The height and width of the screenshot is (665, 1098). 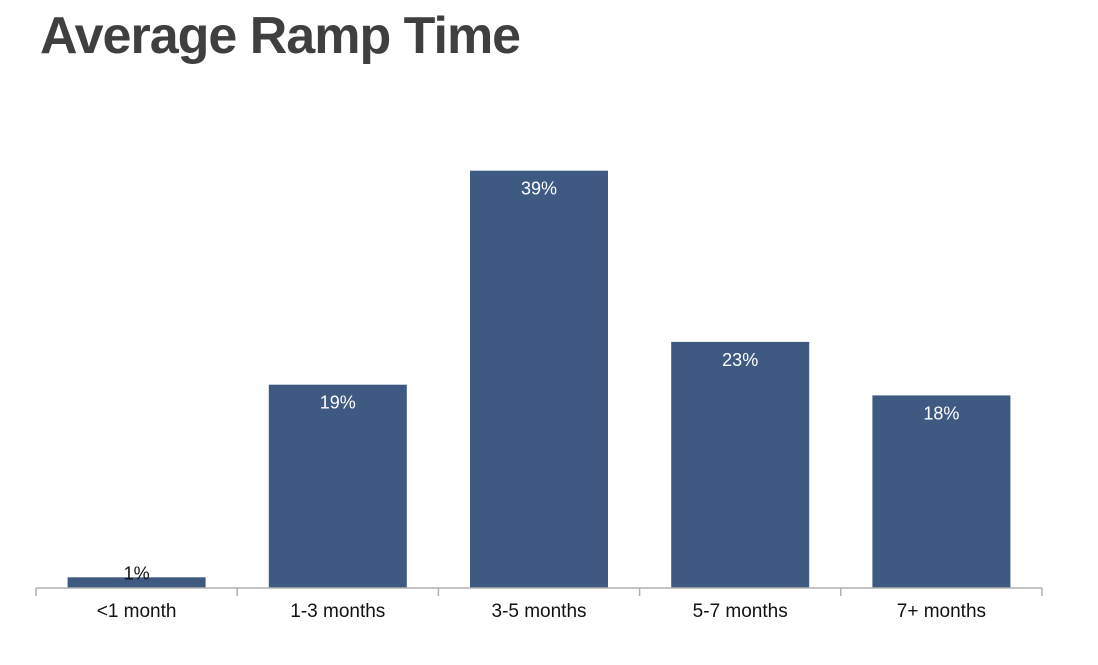 What do you see at coordinates (740, 611) in the screenshot?
I see `x-tick-label: 5-7 months` at bounding box center [740, 611].